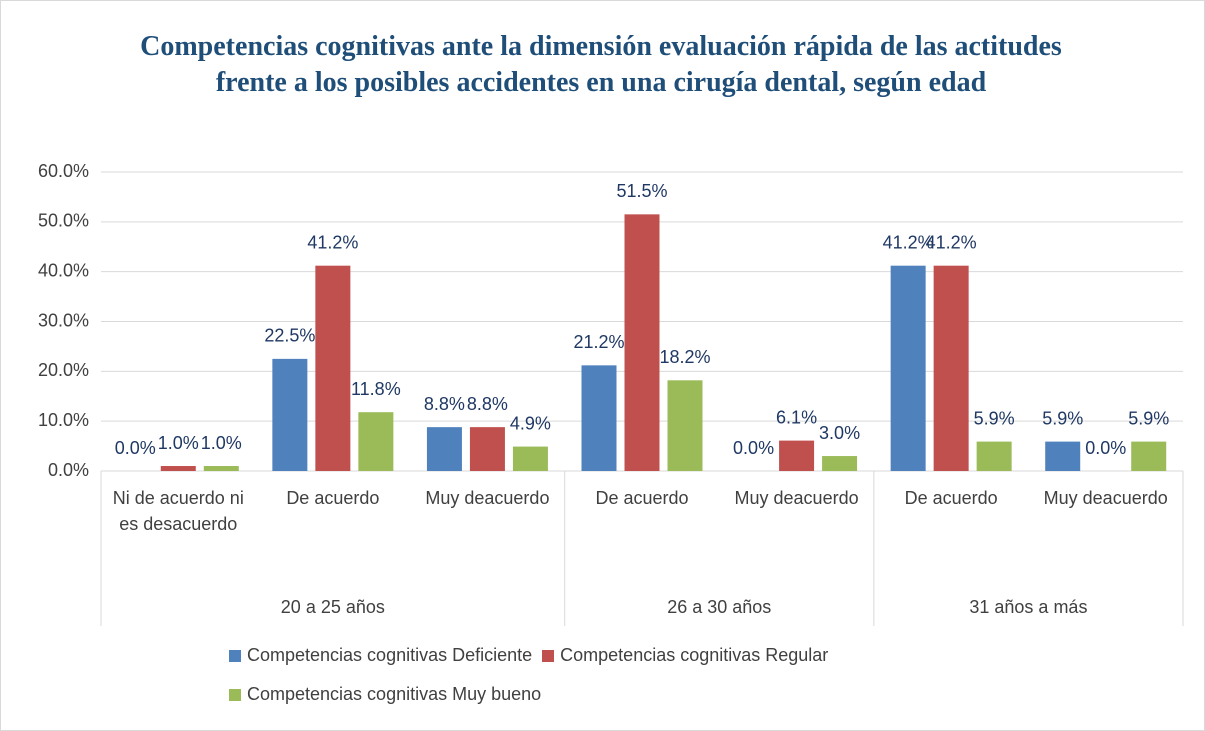 This screenshot has width=1205, height=731. I want to click on legend-label: Competencias cognitivas Regular, so click(694, 655).